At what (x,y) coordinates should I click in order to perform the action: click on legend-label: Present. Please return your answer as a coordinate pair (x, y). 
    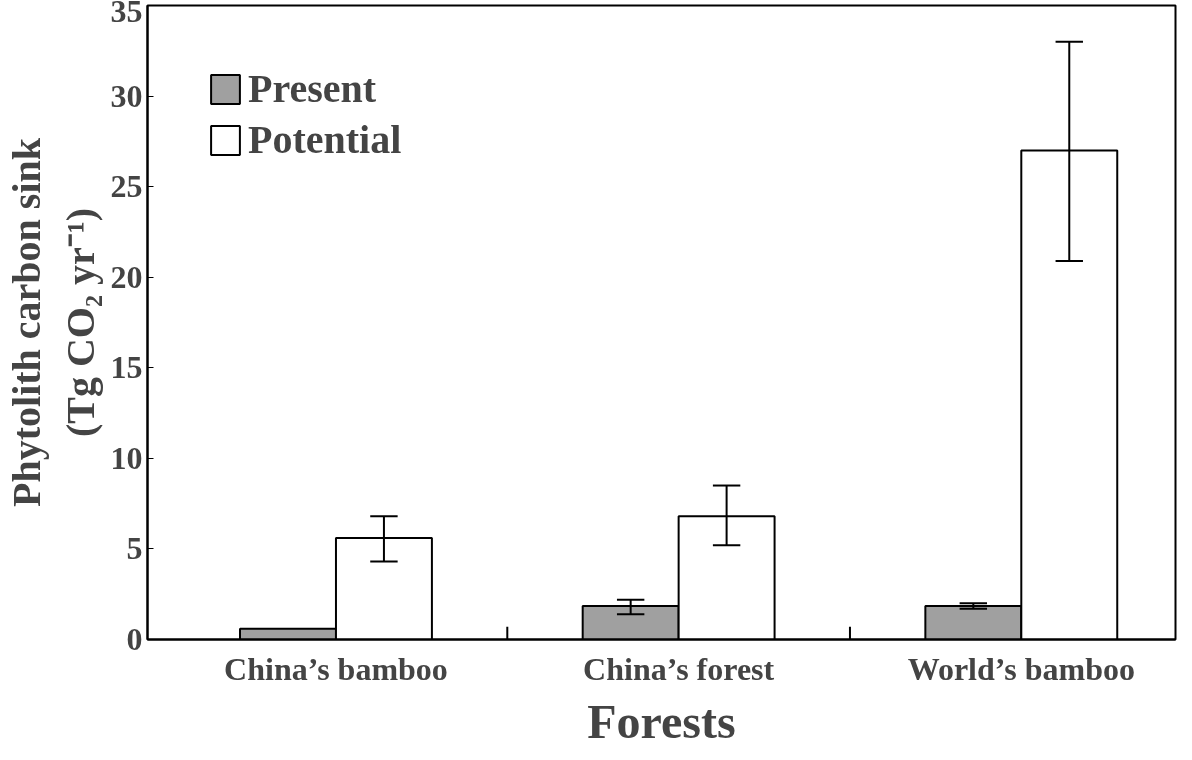
    Looking at the image, I should click on (312, 88).